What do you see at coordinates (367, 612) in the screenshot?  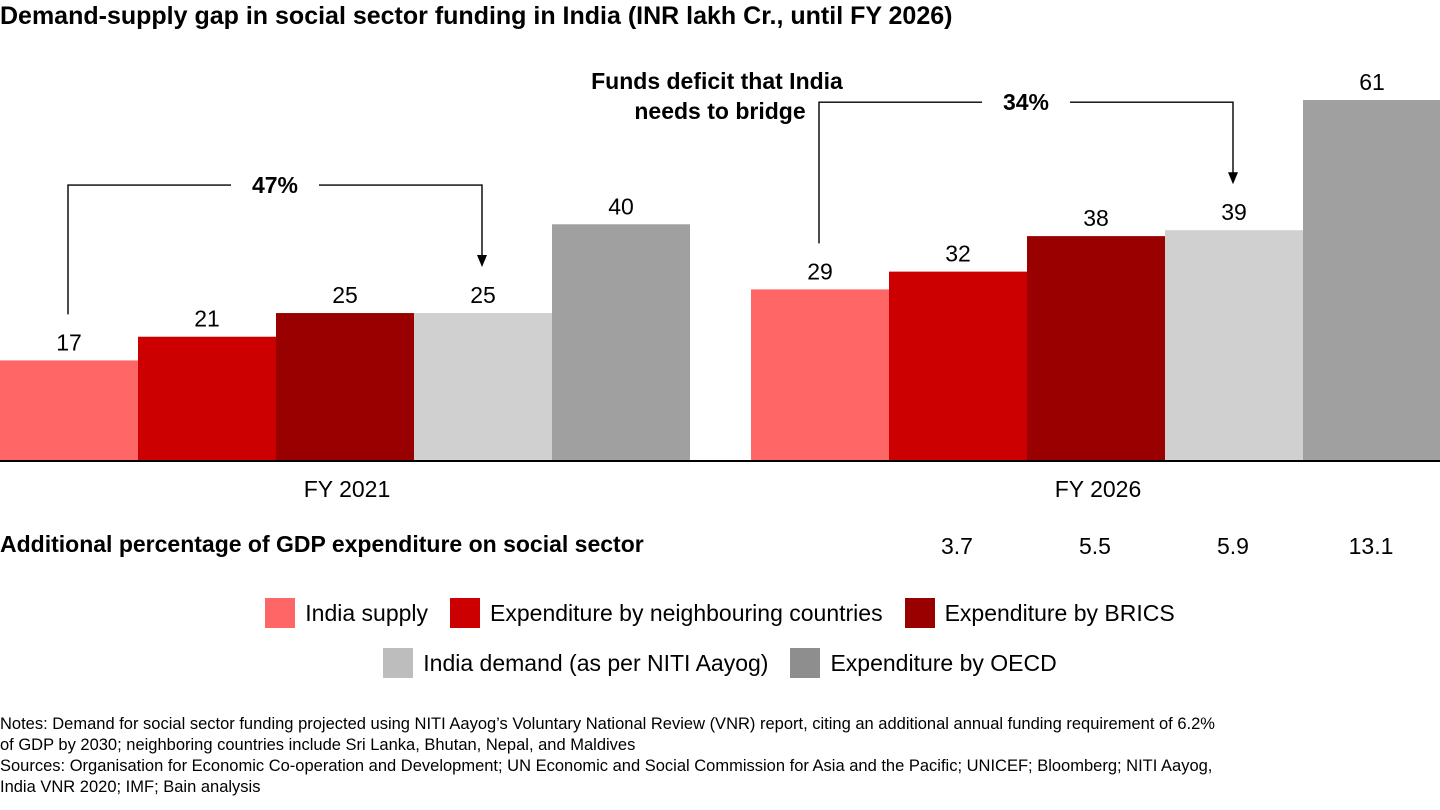 I see `legend-label: India supply` at bounding box center [367, 612].